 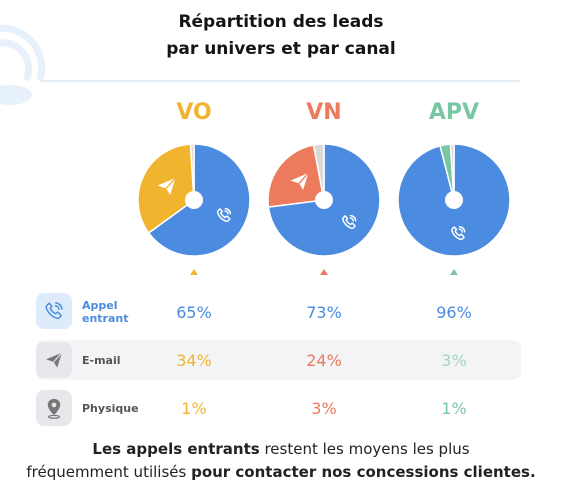 I want to click on email-row-icon, so click(x=54, y=360).